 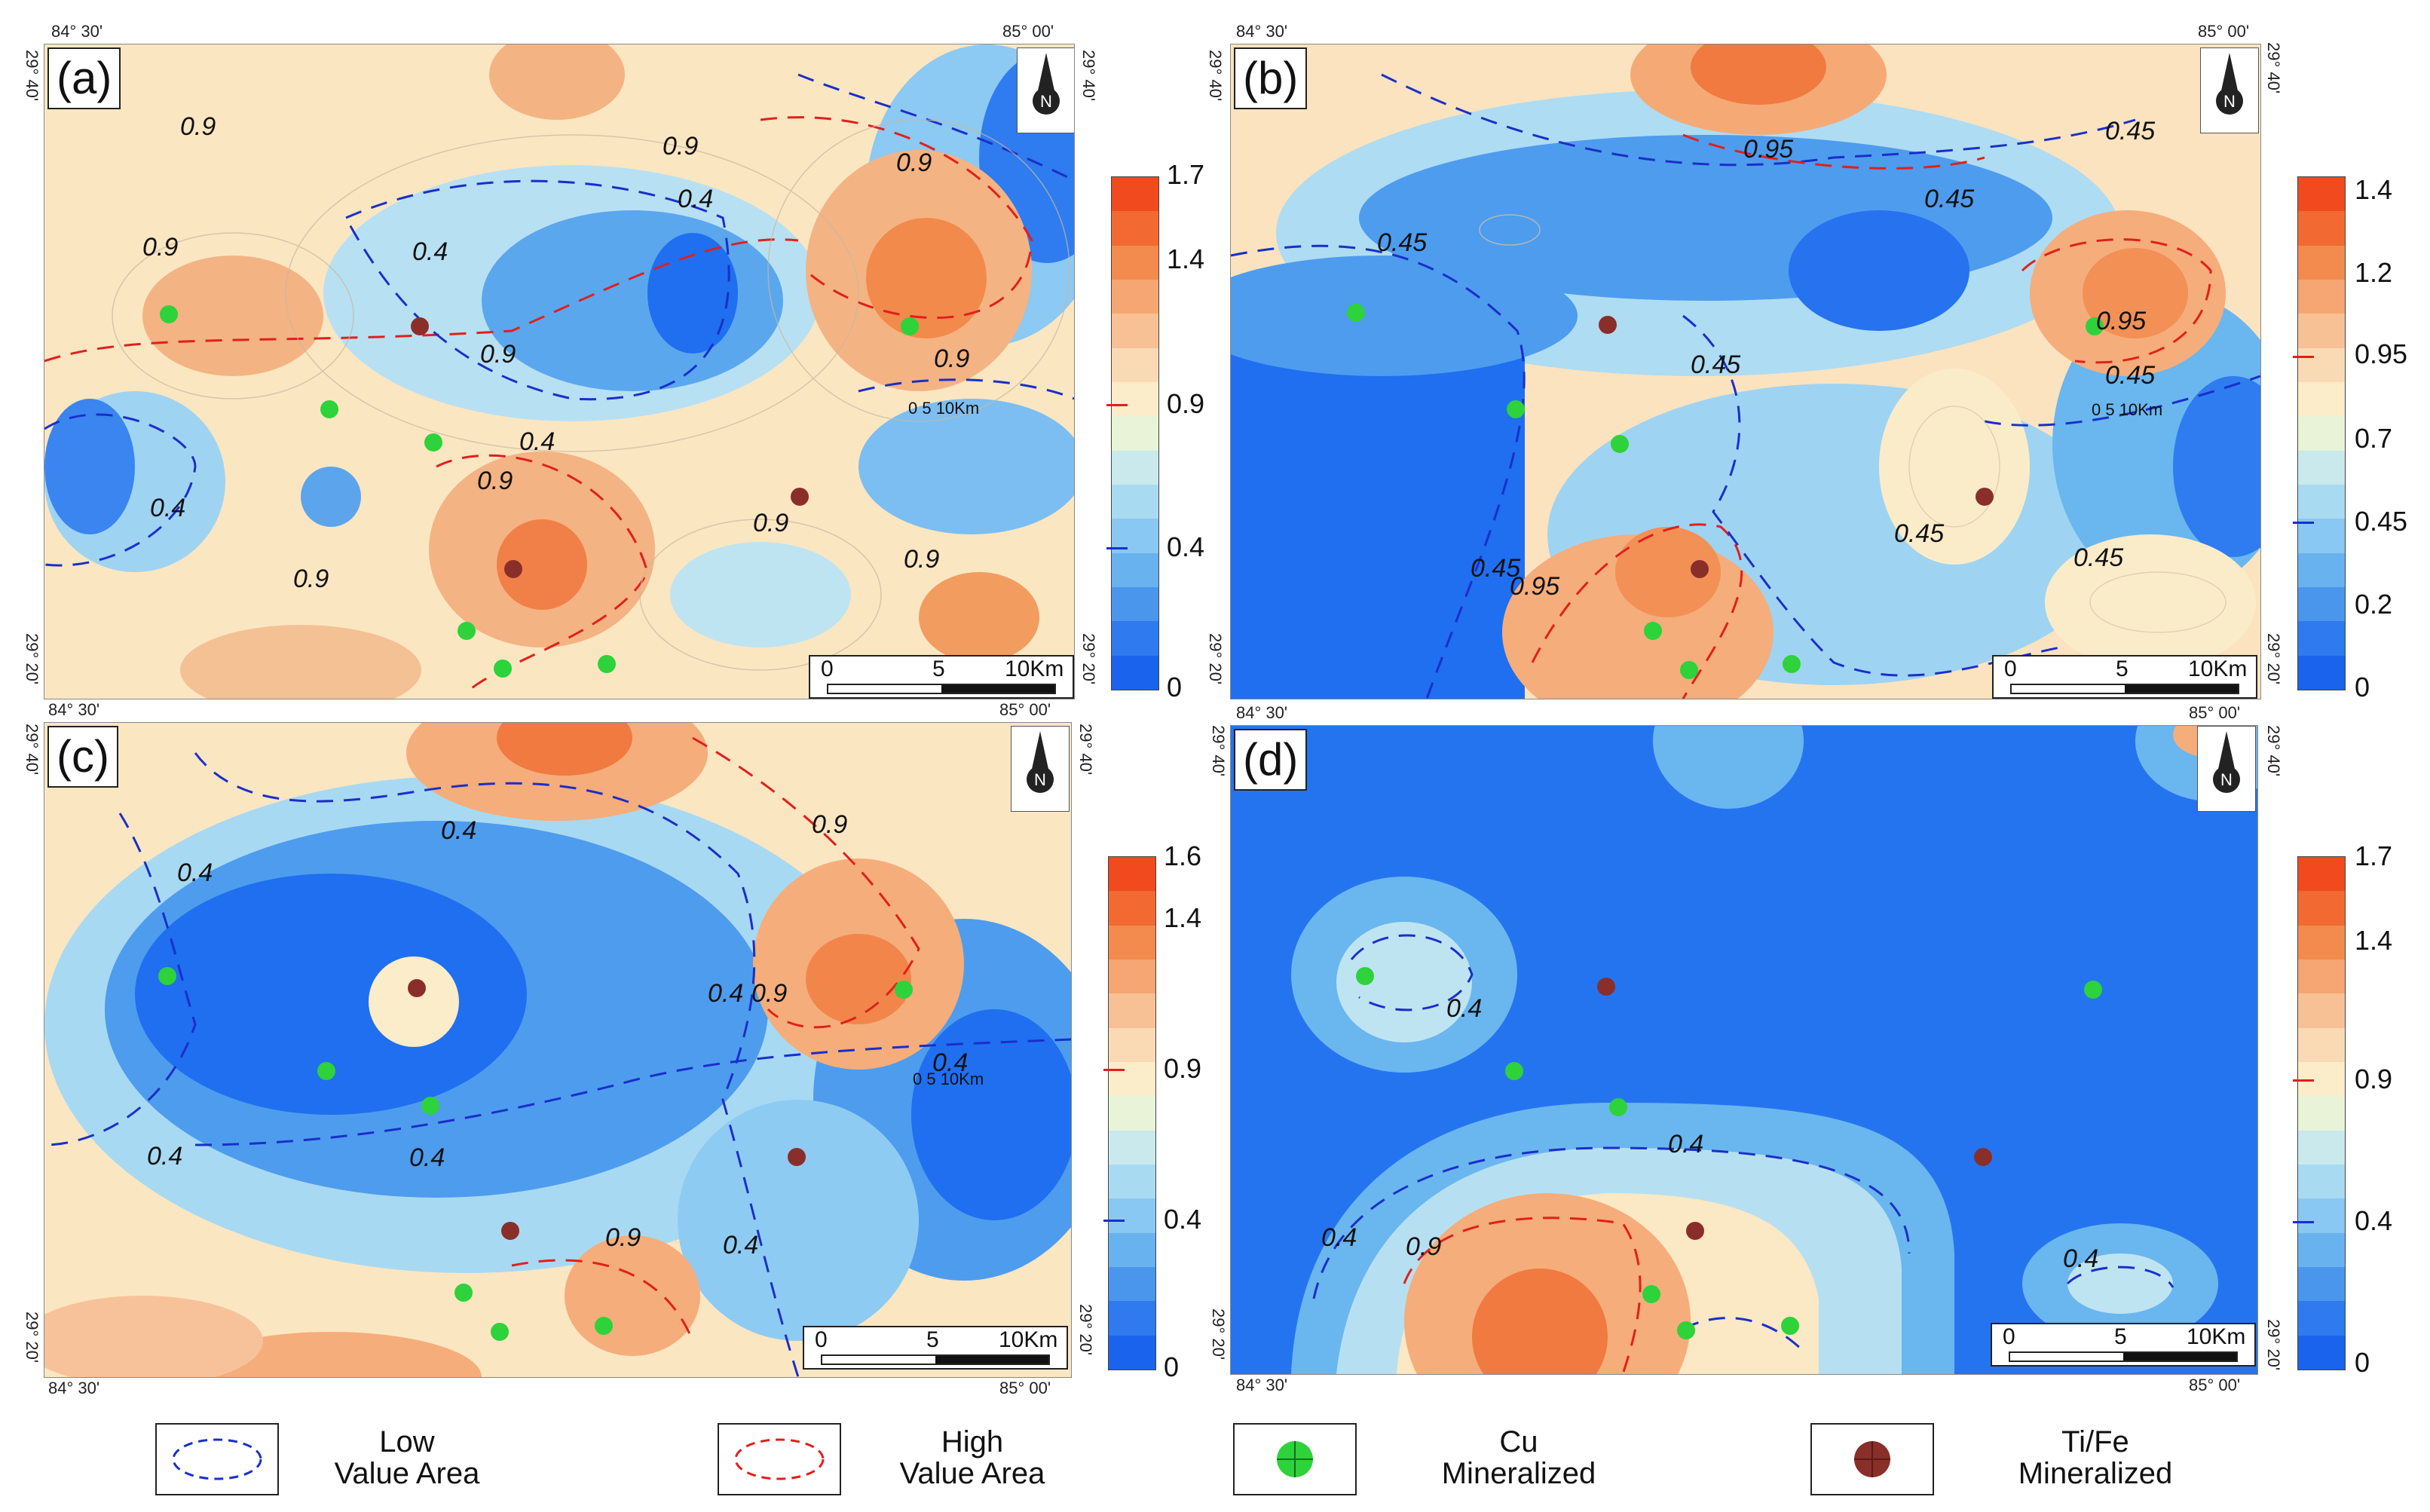 What do you see at coordinates (74, 1388) in the screenshot?
I see `lon-west-c-bottom: 84° 30'` at bounding box center [74, 1388].